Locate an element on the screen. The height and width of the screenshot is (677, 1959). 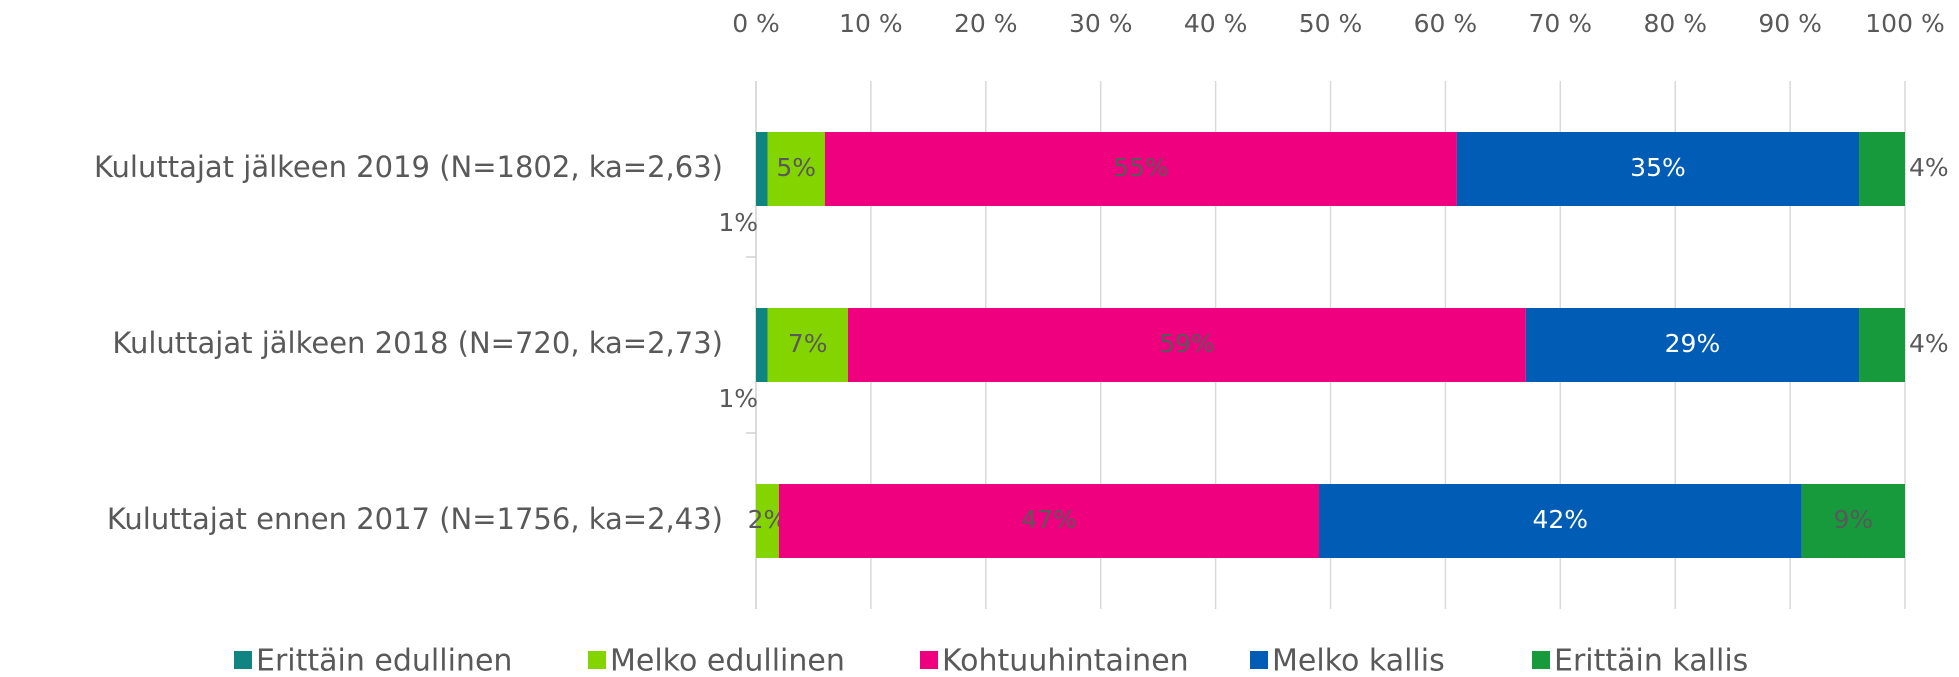
data-label: 59% is located at coordinates (1187, 343).